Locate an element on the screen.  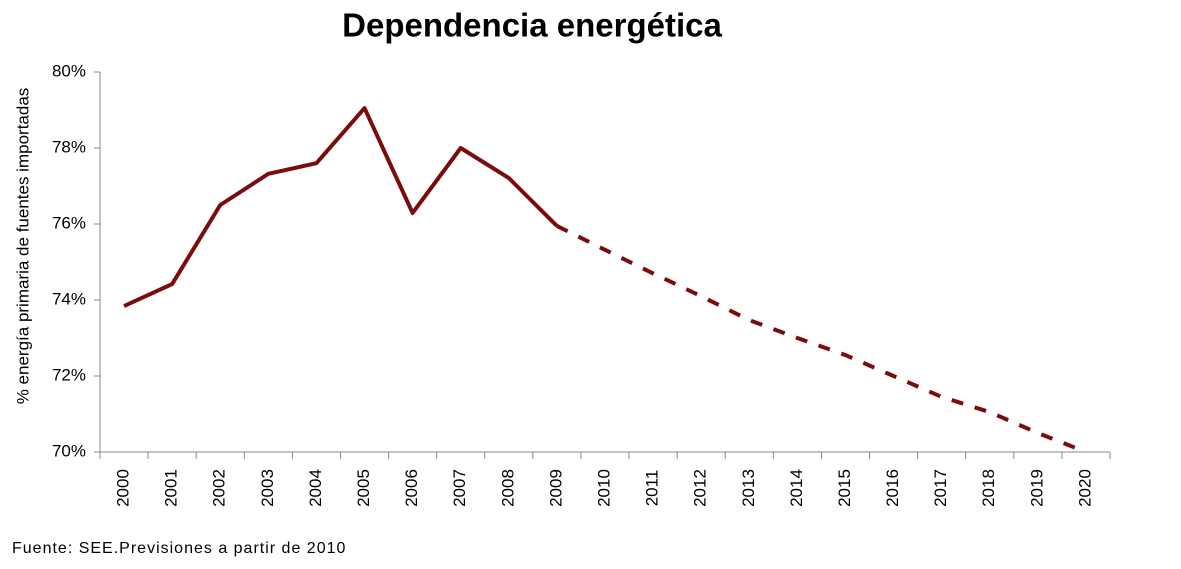
x-tick-label: 2009 is located at coordinates (555, 488).